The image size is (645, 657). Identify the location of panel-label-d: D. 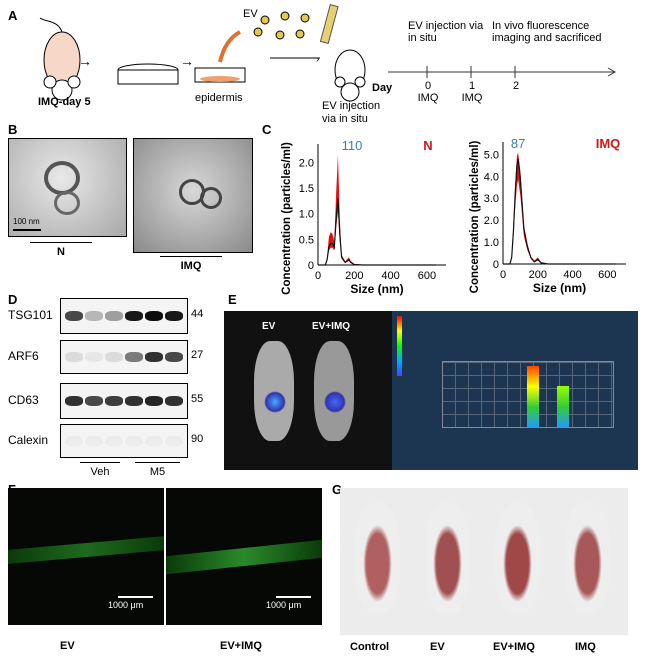
(13, 299).